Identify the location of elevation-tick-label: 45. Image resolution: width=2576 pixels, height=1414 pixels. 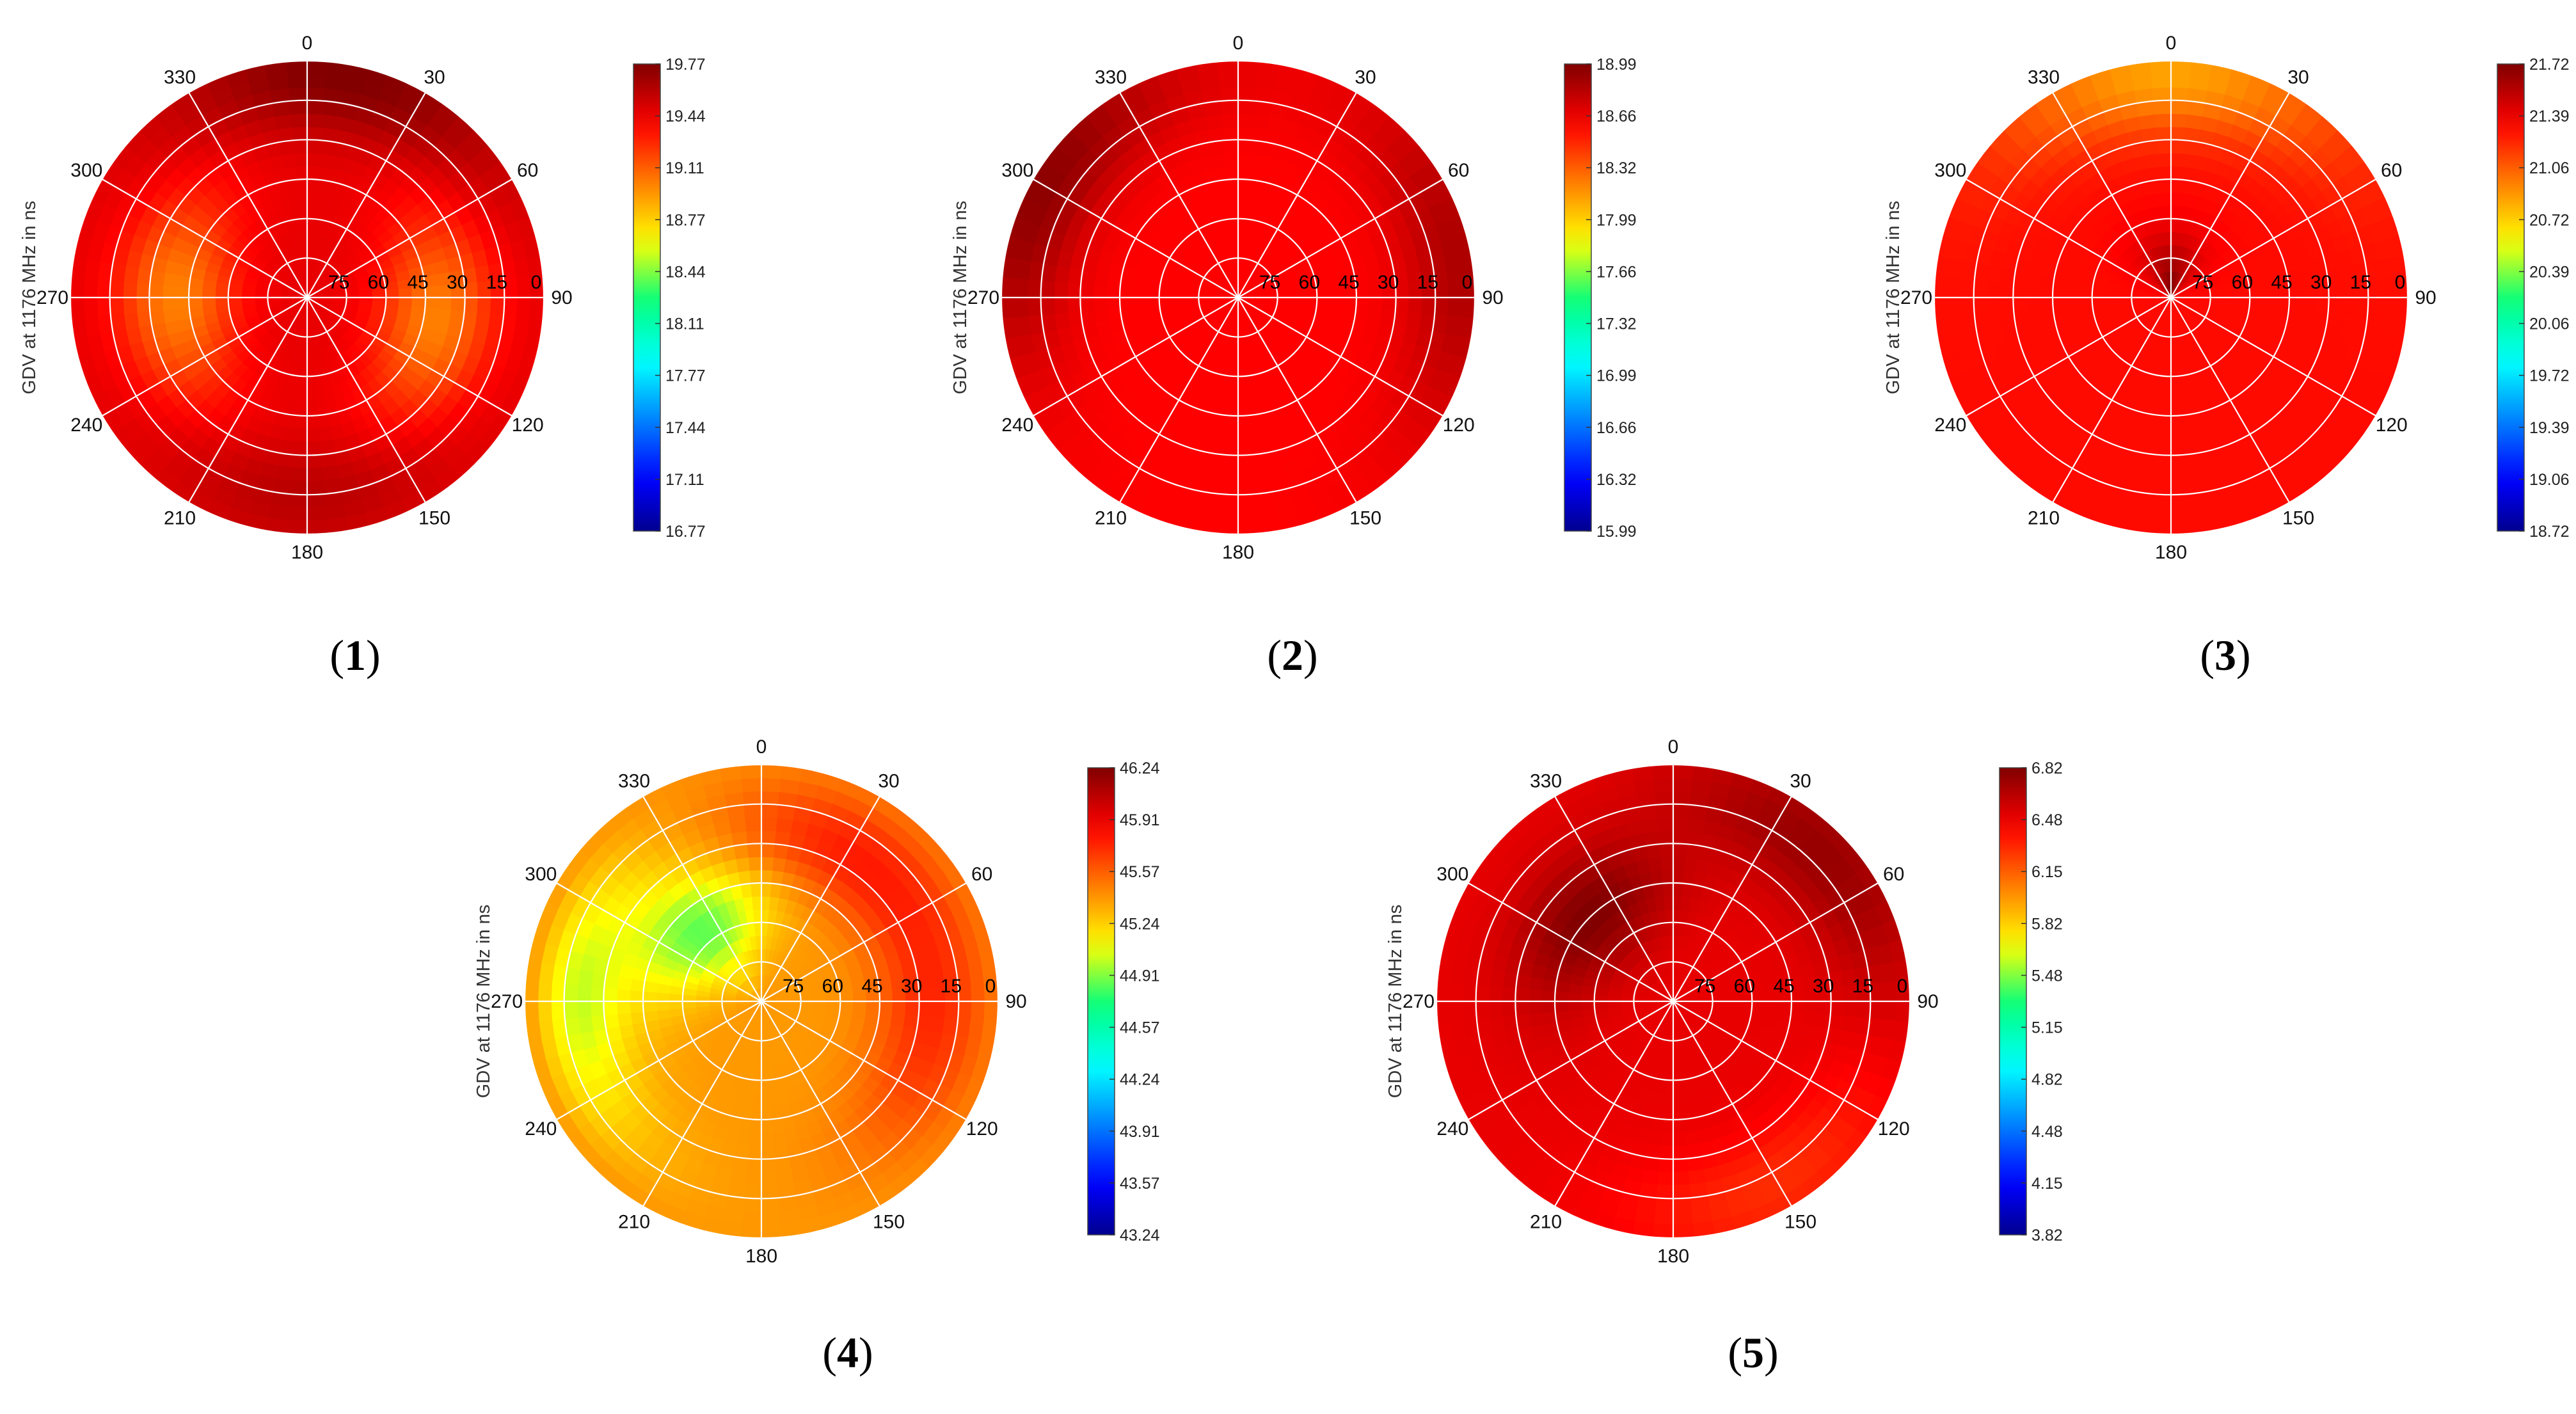
(2281, 282).